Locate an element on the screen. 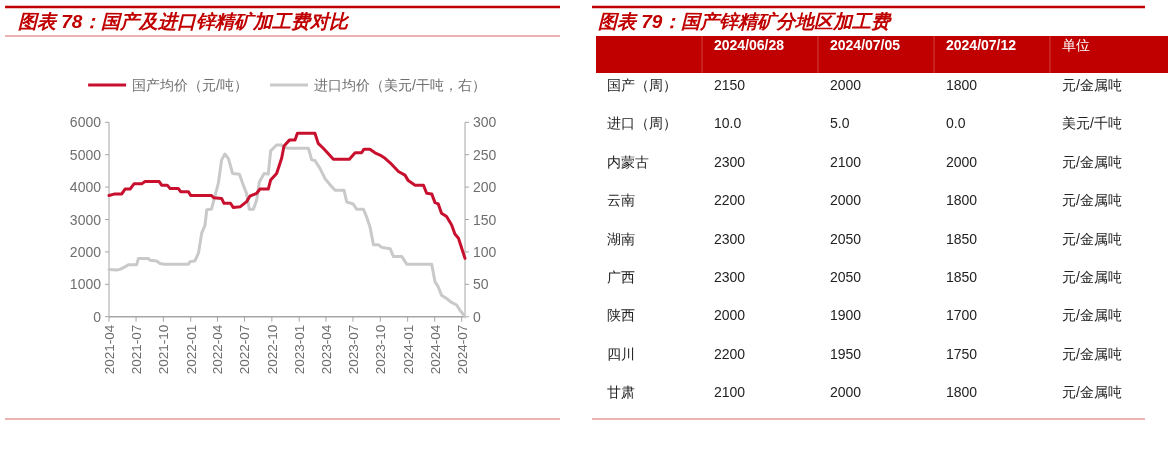 This screenshot has height=455, width=1174. line-series is located at coordinates (287, 195).